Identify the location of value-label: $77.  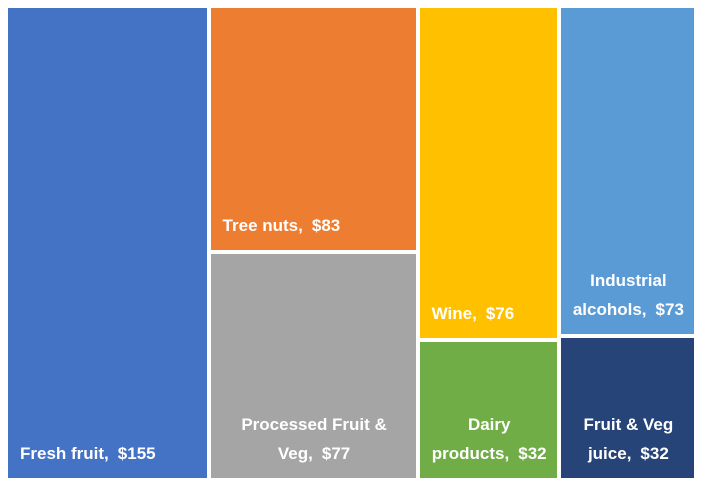
(336, 453).